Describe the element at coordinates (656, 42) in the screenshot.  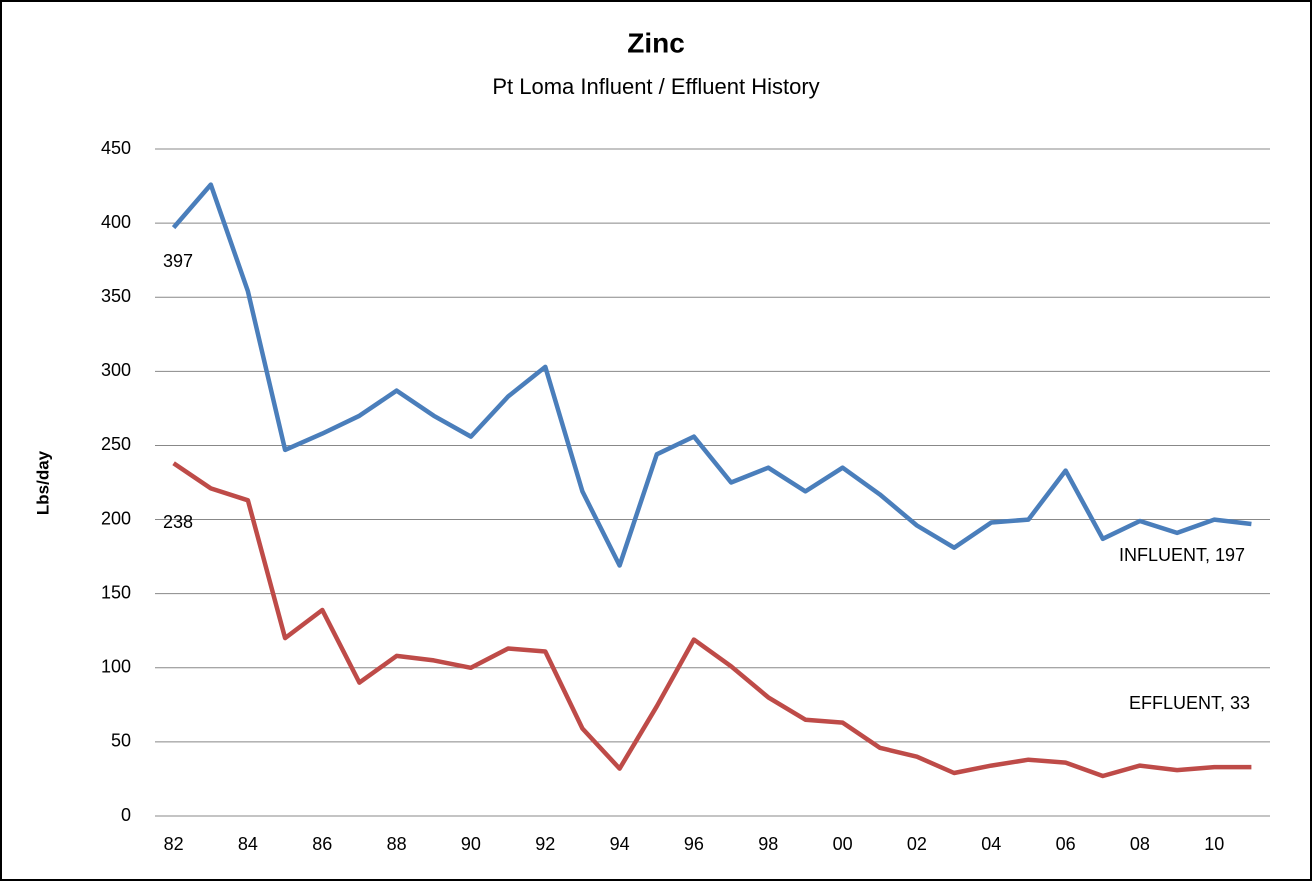
I see `chart-title: Zinc` at that location.